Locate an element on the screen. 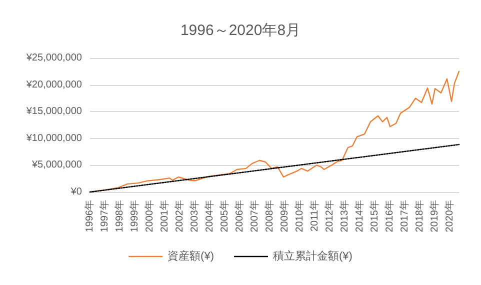  x-tick-label: 2012年 is located at coordinates (330, 216).